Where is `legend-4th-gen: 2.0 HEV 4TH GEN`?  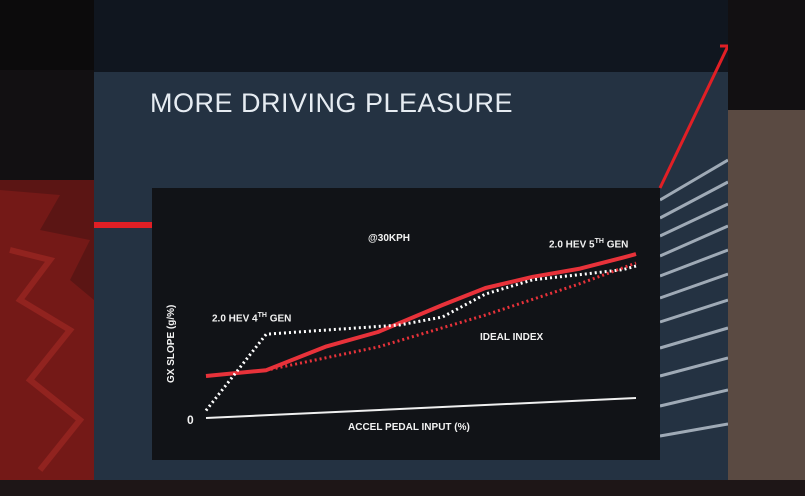
legend-4th-gen: 2.0 HEV 4TH GEN is located at coordinates (251, 318).